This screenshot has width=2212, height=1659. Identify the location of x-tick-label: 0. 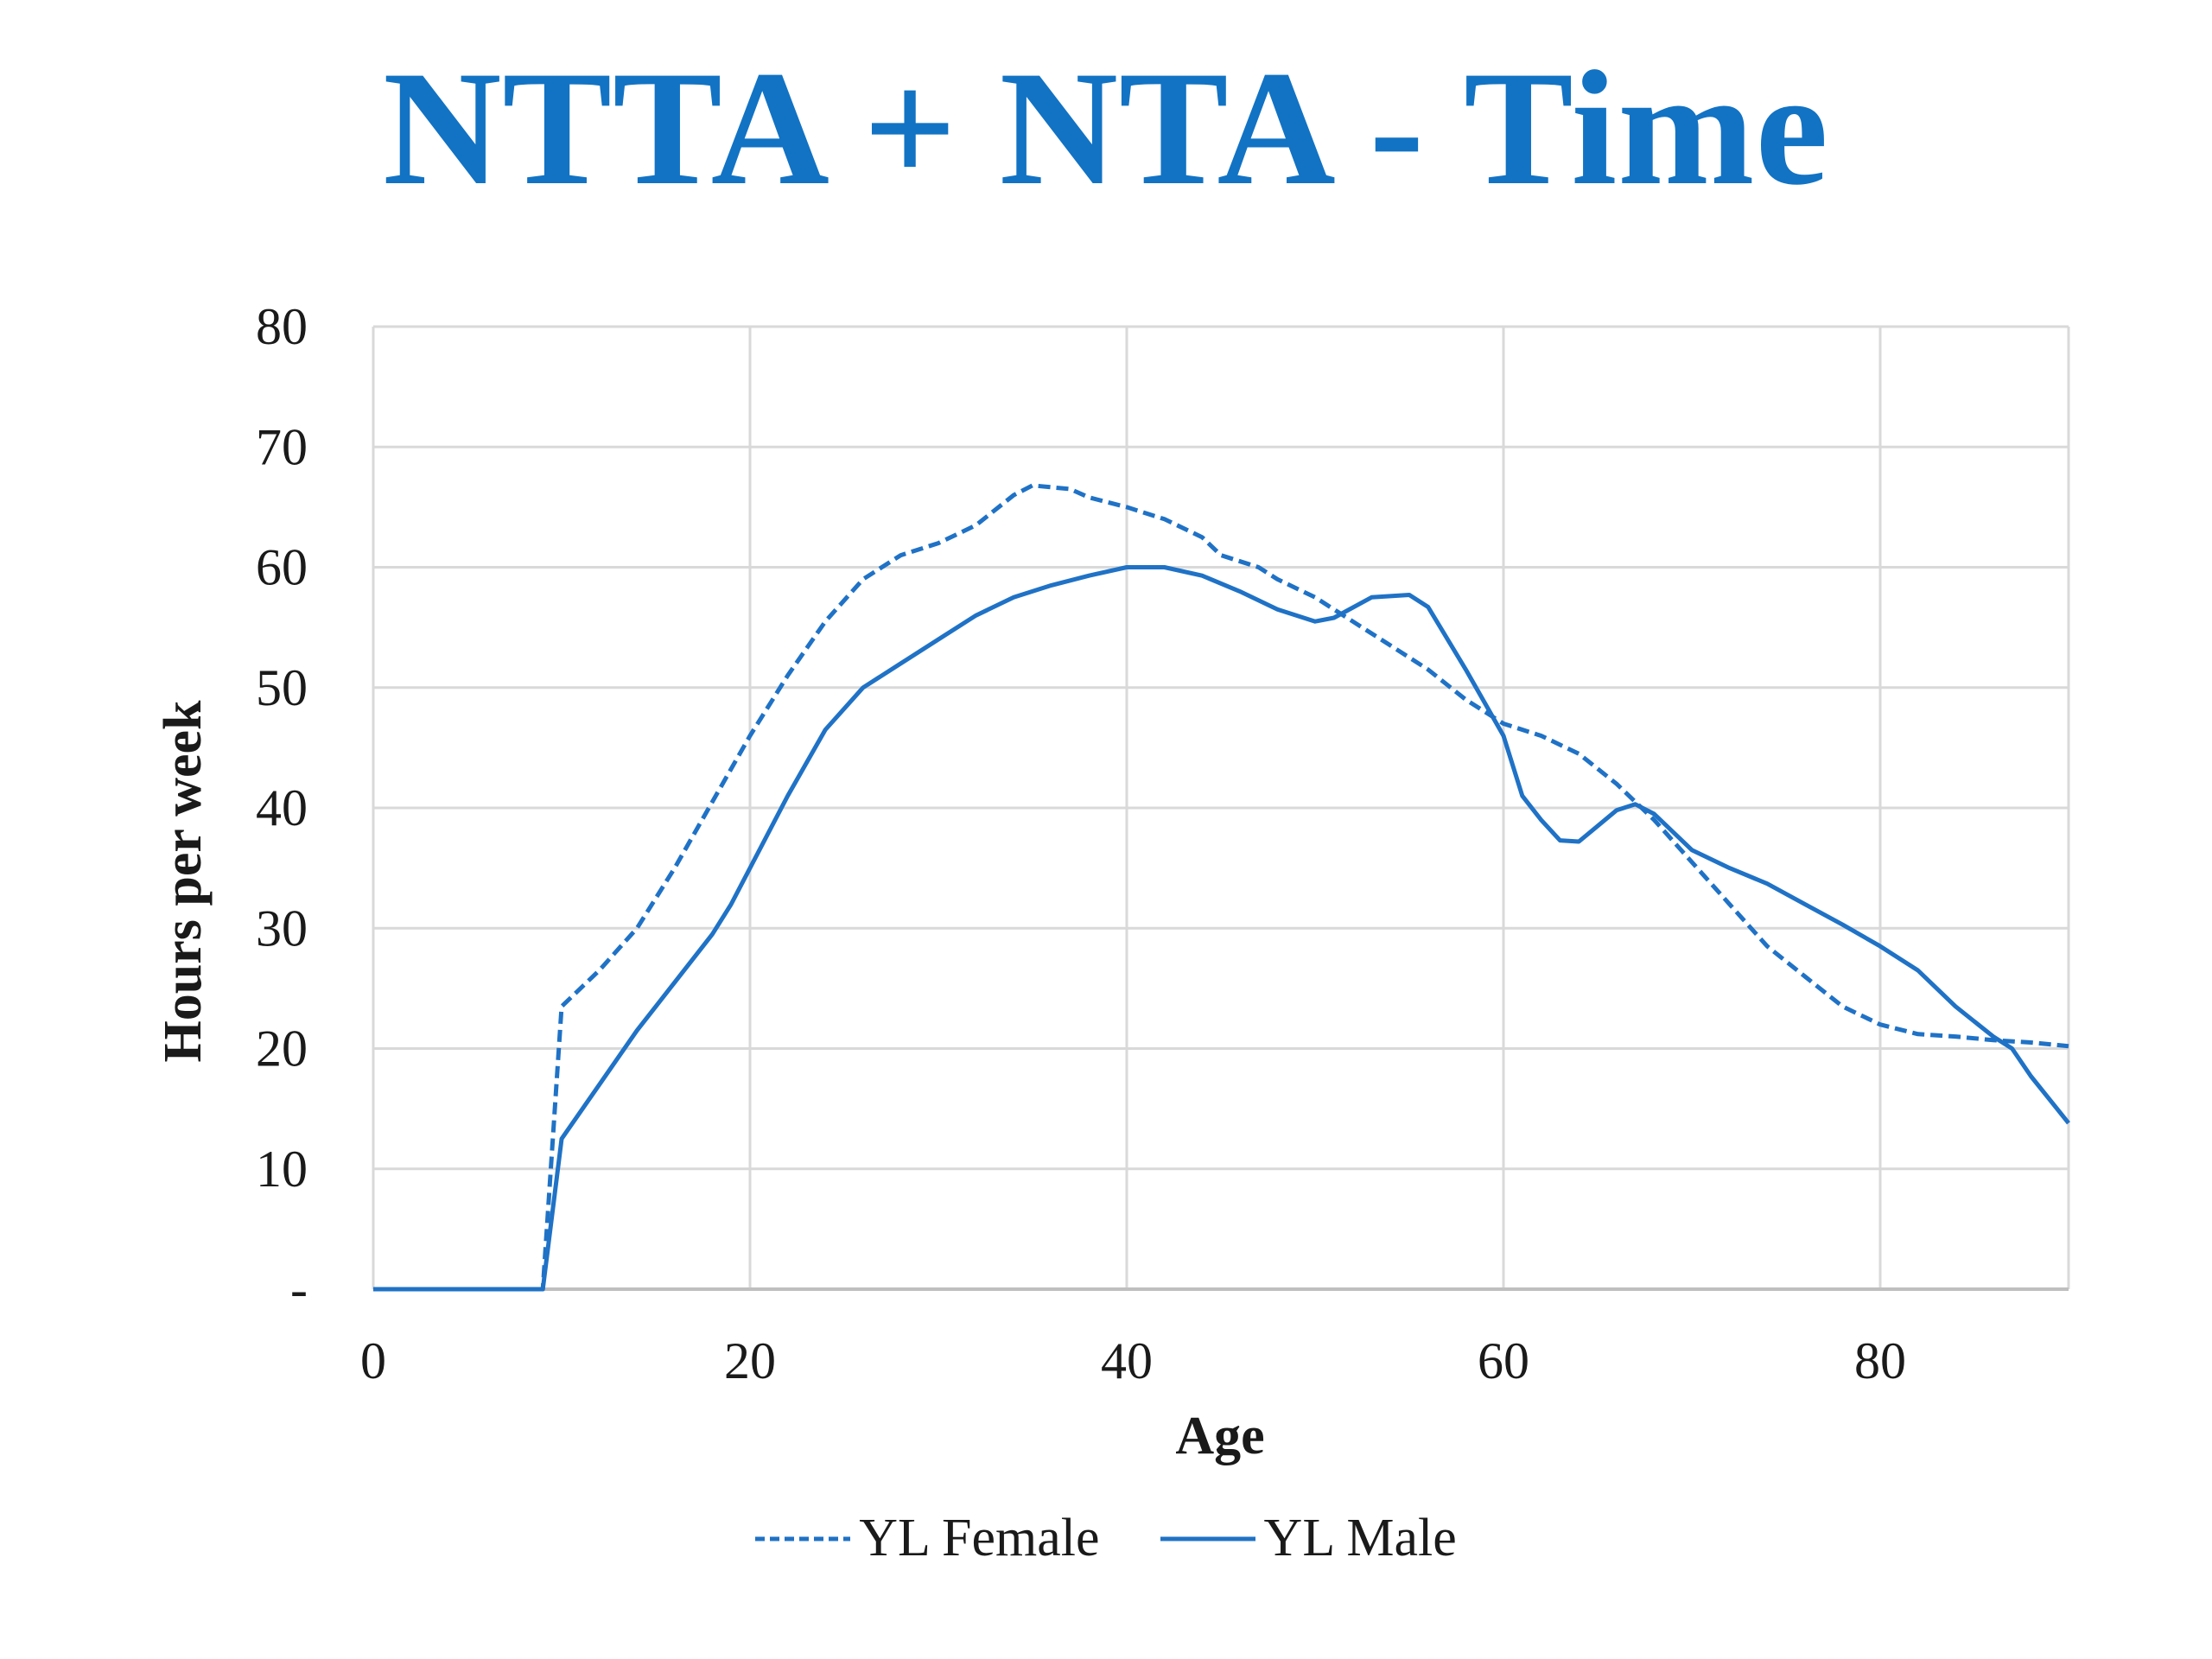
(373, 1360).